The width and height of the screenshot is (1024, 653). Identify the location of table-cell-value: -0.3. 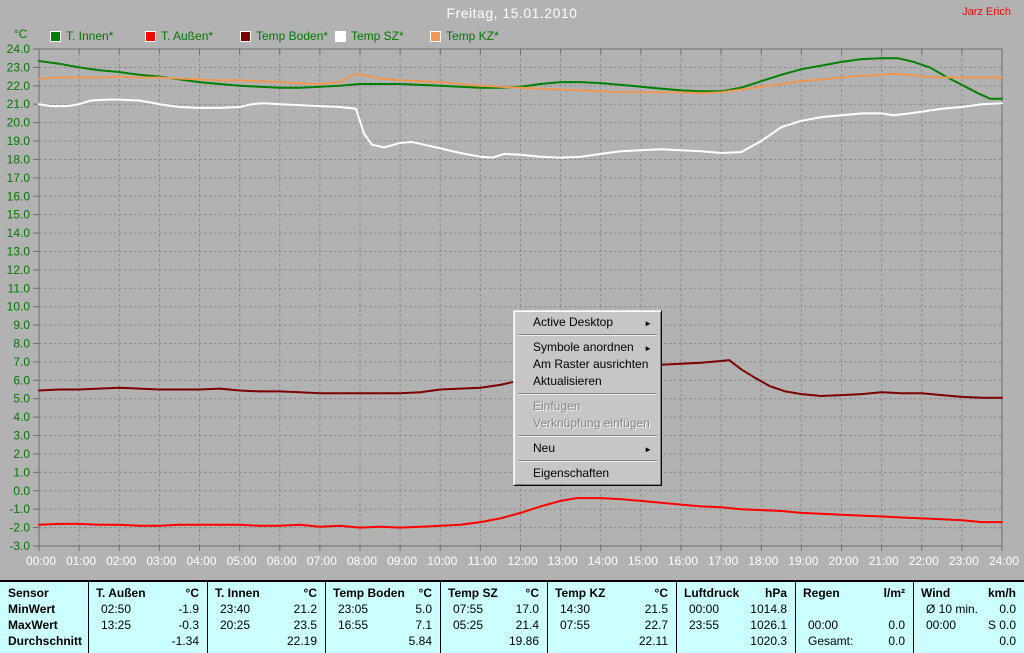
(188, 625).